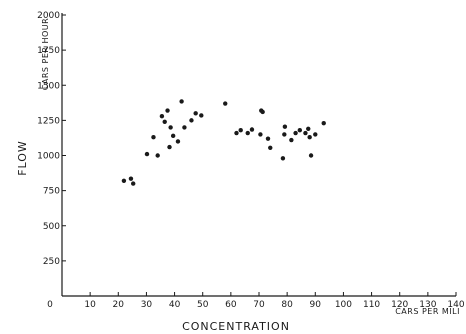 The image size is (466, 334). I want to click on y-tick-label: 500, so click(51, 227).